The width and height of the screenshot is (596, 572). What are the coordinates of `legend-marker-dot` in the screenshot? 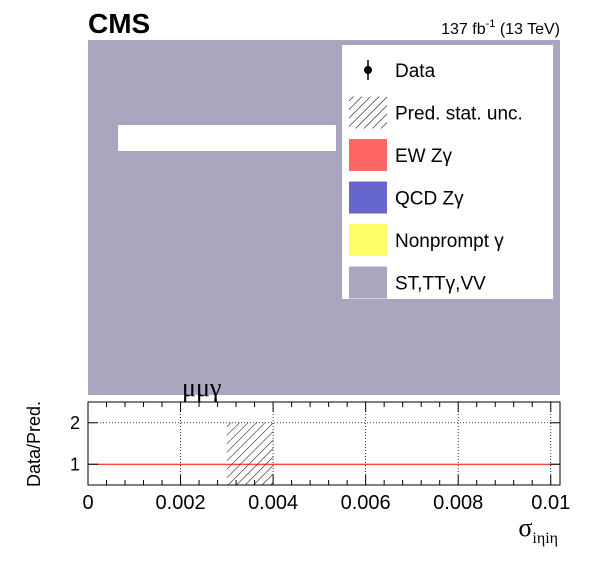 It's located at (368, 70).